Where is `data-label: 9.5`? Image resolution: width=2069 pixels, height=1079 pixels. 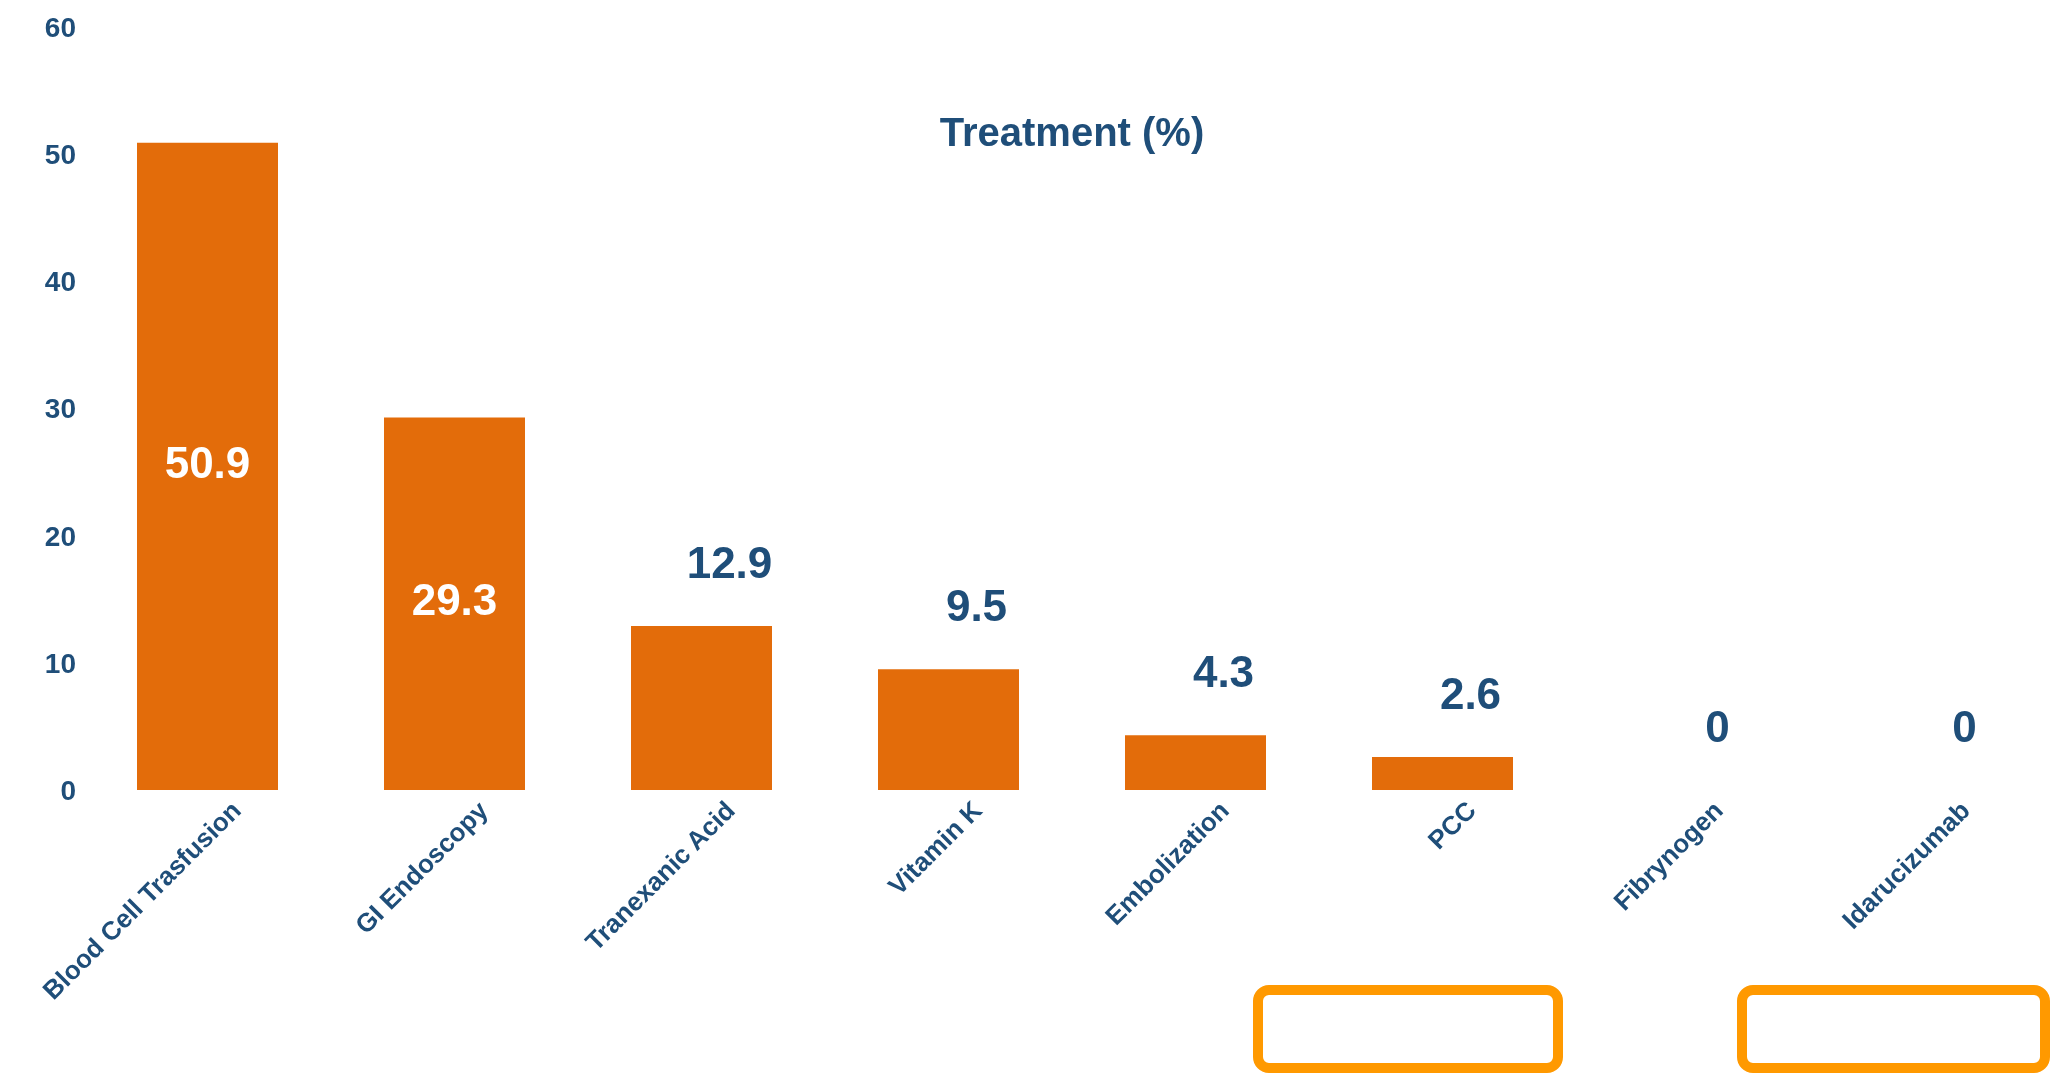 data-label: 9.5 is located at coordinates (976, 606).